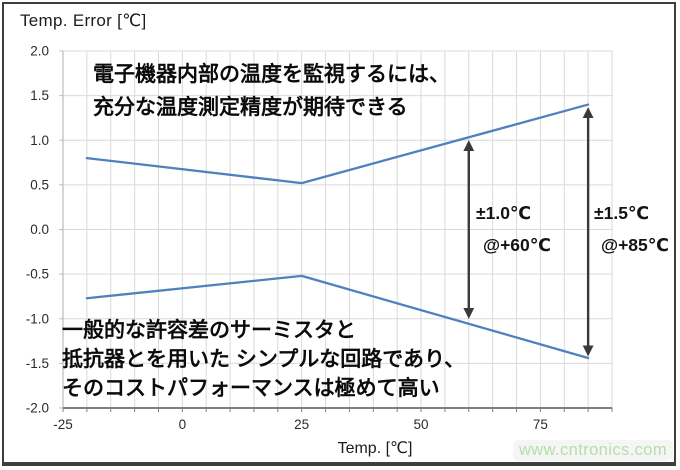 This screenshot has width=680, height=470. What do you see at coordinates (421, 424) in the screenshot?
I see `x-tick-label: 50` at bounding box center [421, 424].